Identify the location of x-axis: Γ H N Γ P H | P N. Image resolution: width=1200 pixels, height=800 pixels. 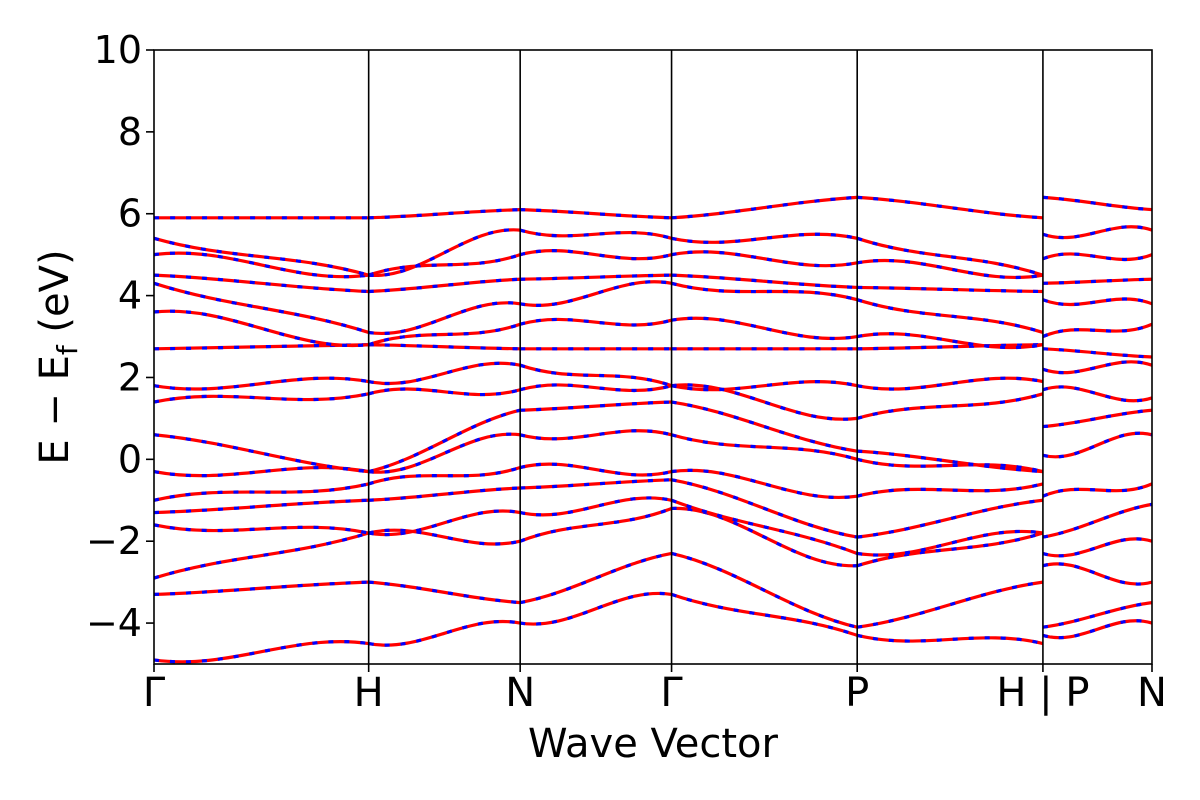
(655, 690).